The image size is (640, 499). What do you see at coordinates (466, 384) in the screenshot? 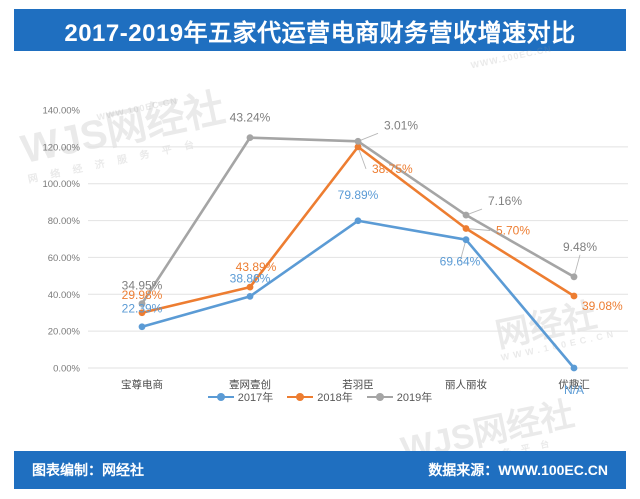
I see `x-axis-tick-label: 丽人丽妆` at bounding box center [466, 384].